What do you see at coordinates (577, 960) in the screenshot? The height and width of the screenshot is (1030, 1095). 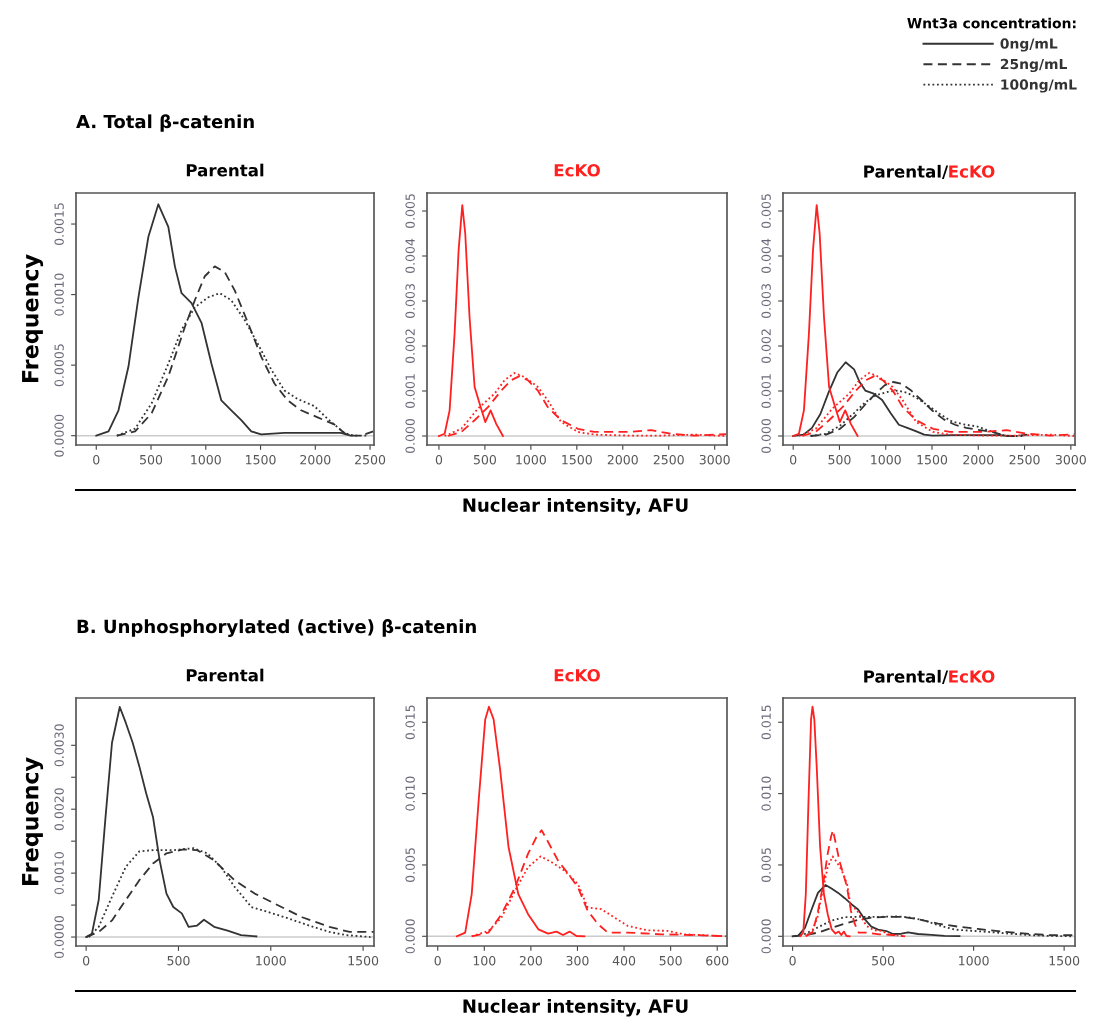 I see `x-tick-label: 300` at bounding box center [577, 960].